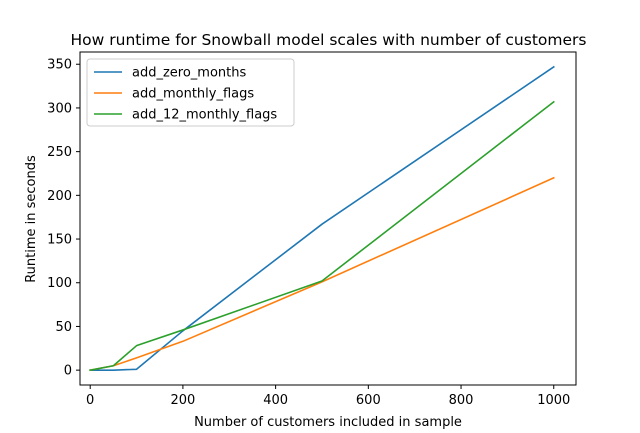 The height and width of the screenshot is (433, 640). Describe the element at coordinates (59, 108) in the screenshot. I see `y-tick-label: 300` at that location.